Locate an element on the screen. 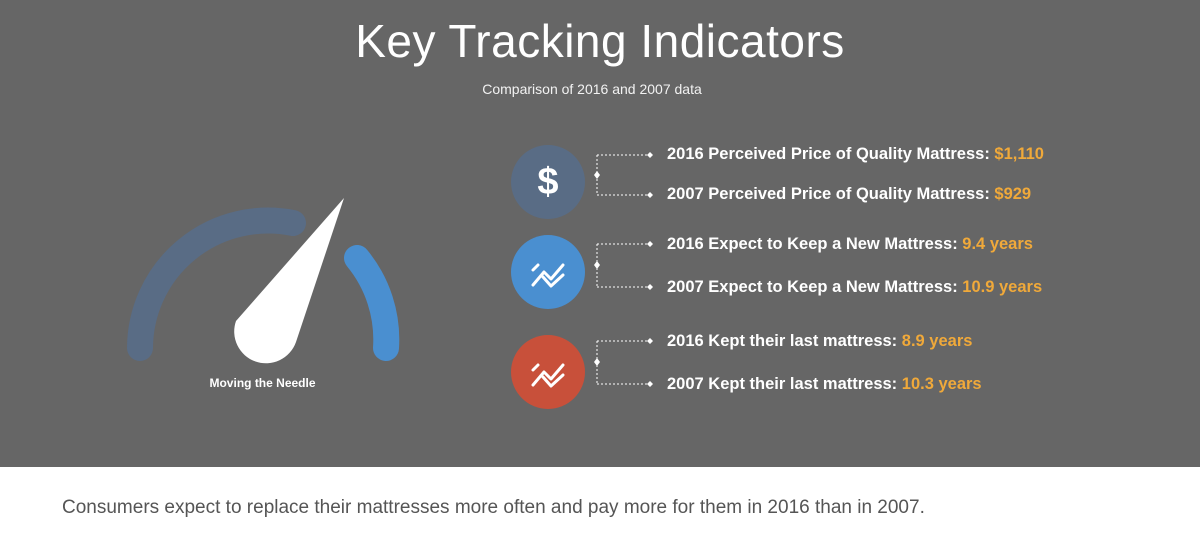  gauge-graphic is located at coordinates (263, 281).